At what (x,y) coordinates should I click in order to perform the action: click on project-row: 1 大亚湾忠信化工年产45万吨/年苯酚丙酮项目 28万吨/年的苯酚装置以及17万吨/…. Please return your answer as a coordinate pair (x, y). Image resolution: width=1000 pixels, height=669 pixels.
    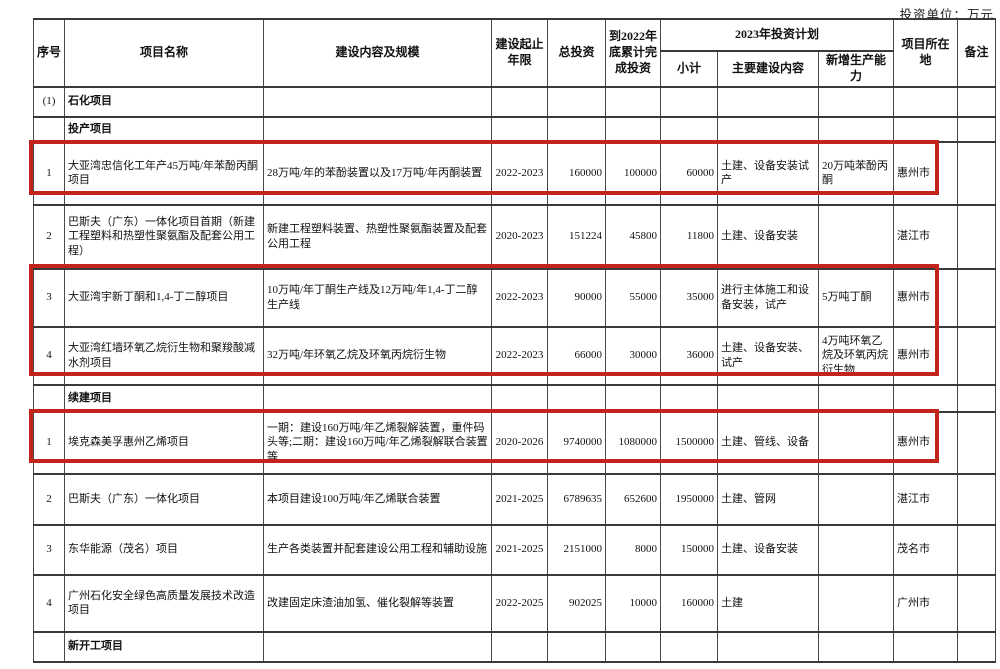
    Looking at the image, I should click on (514, 173).